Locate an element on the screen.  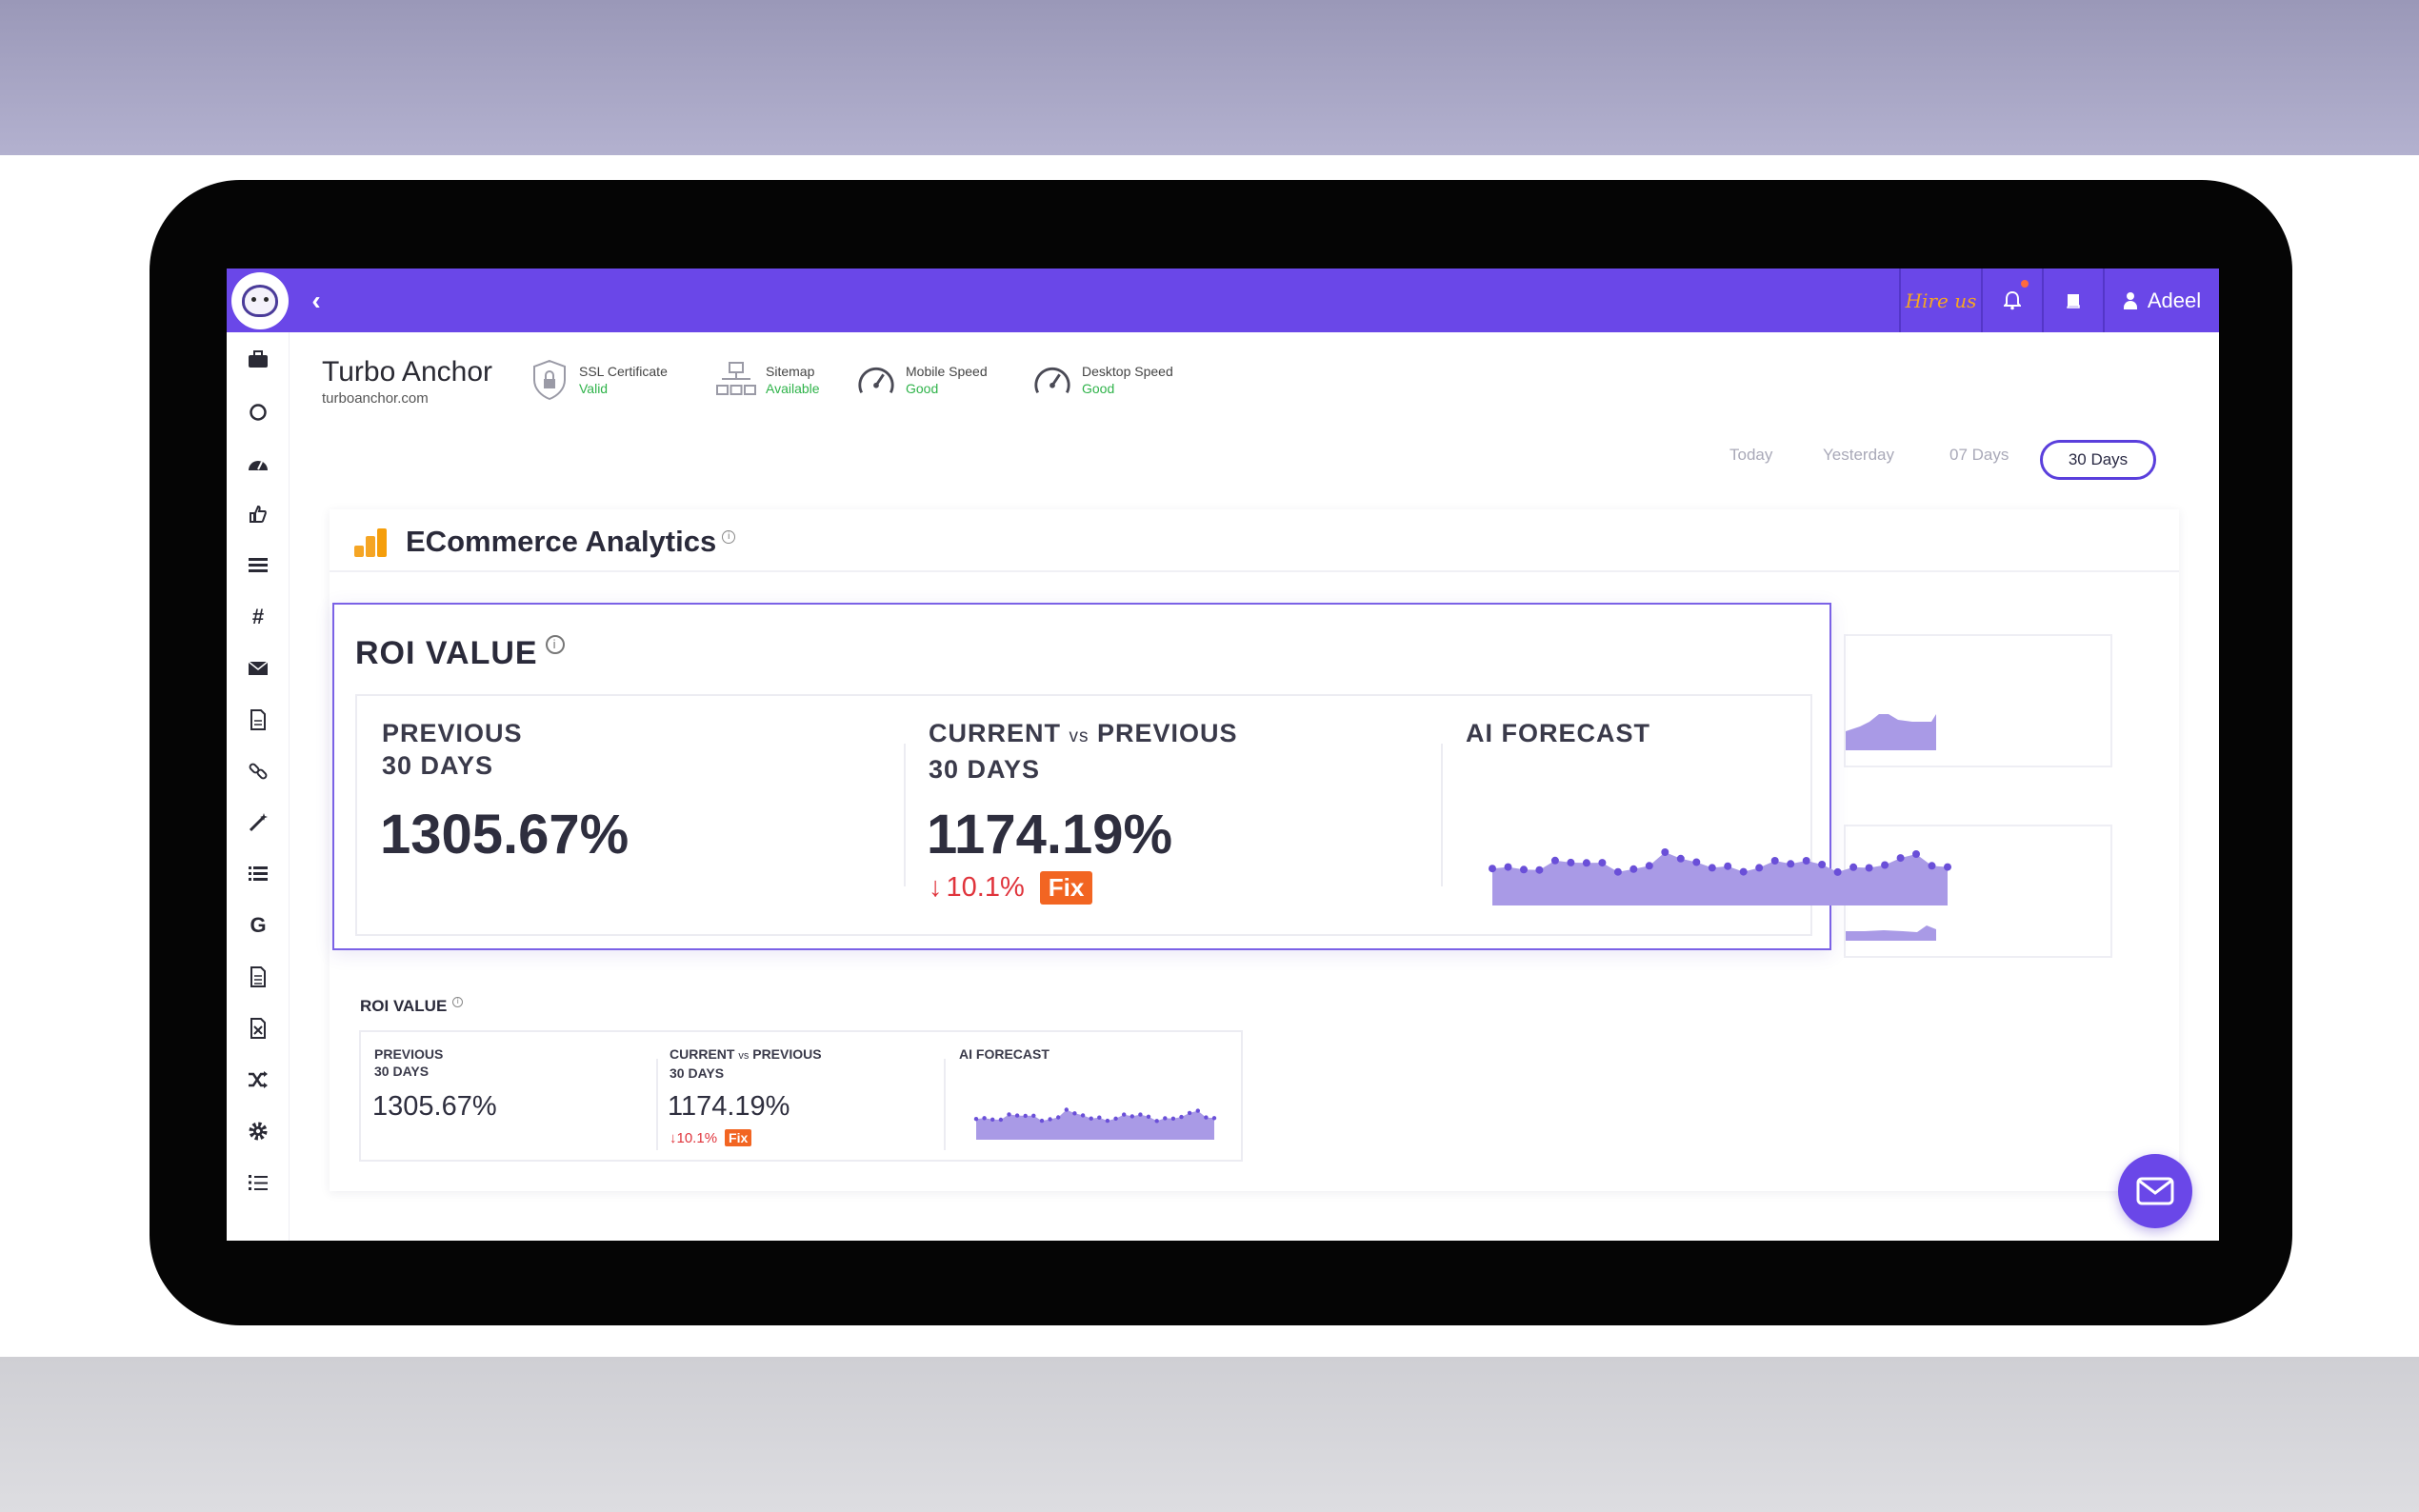
current-label-a: CURRENT is located at coordinates (999, 733).